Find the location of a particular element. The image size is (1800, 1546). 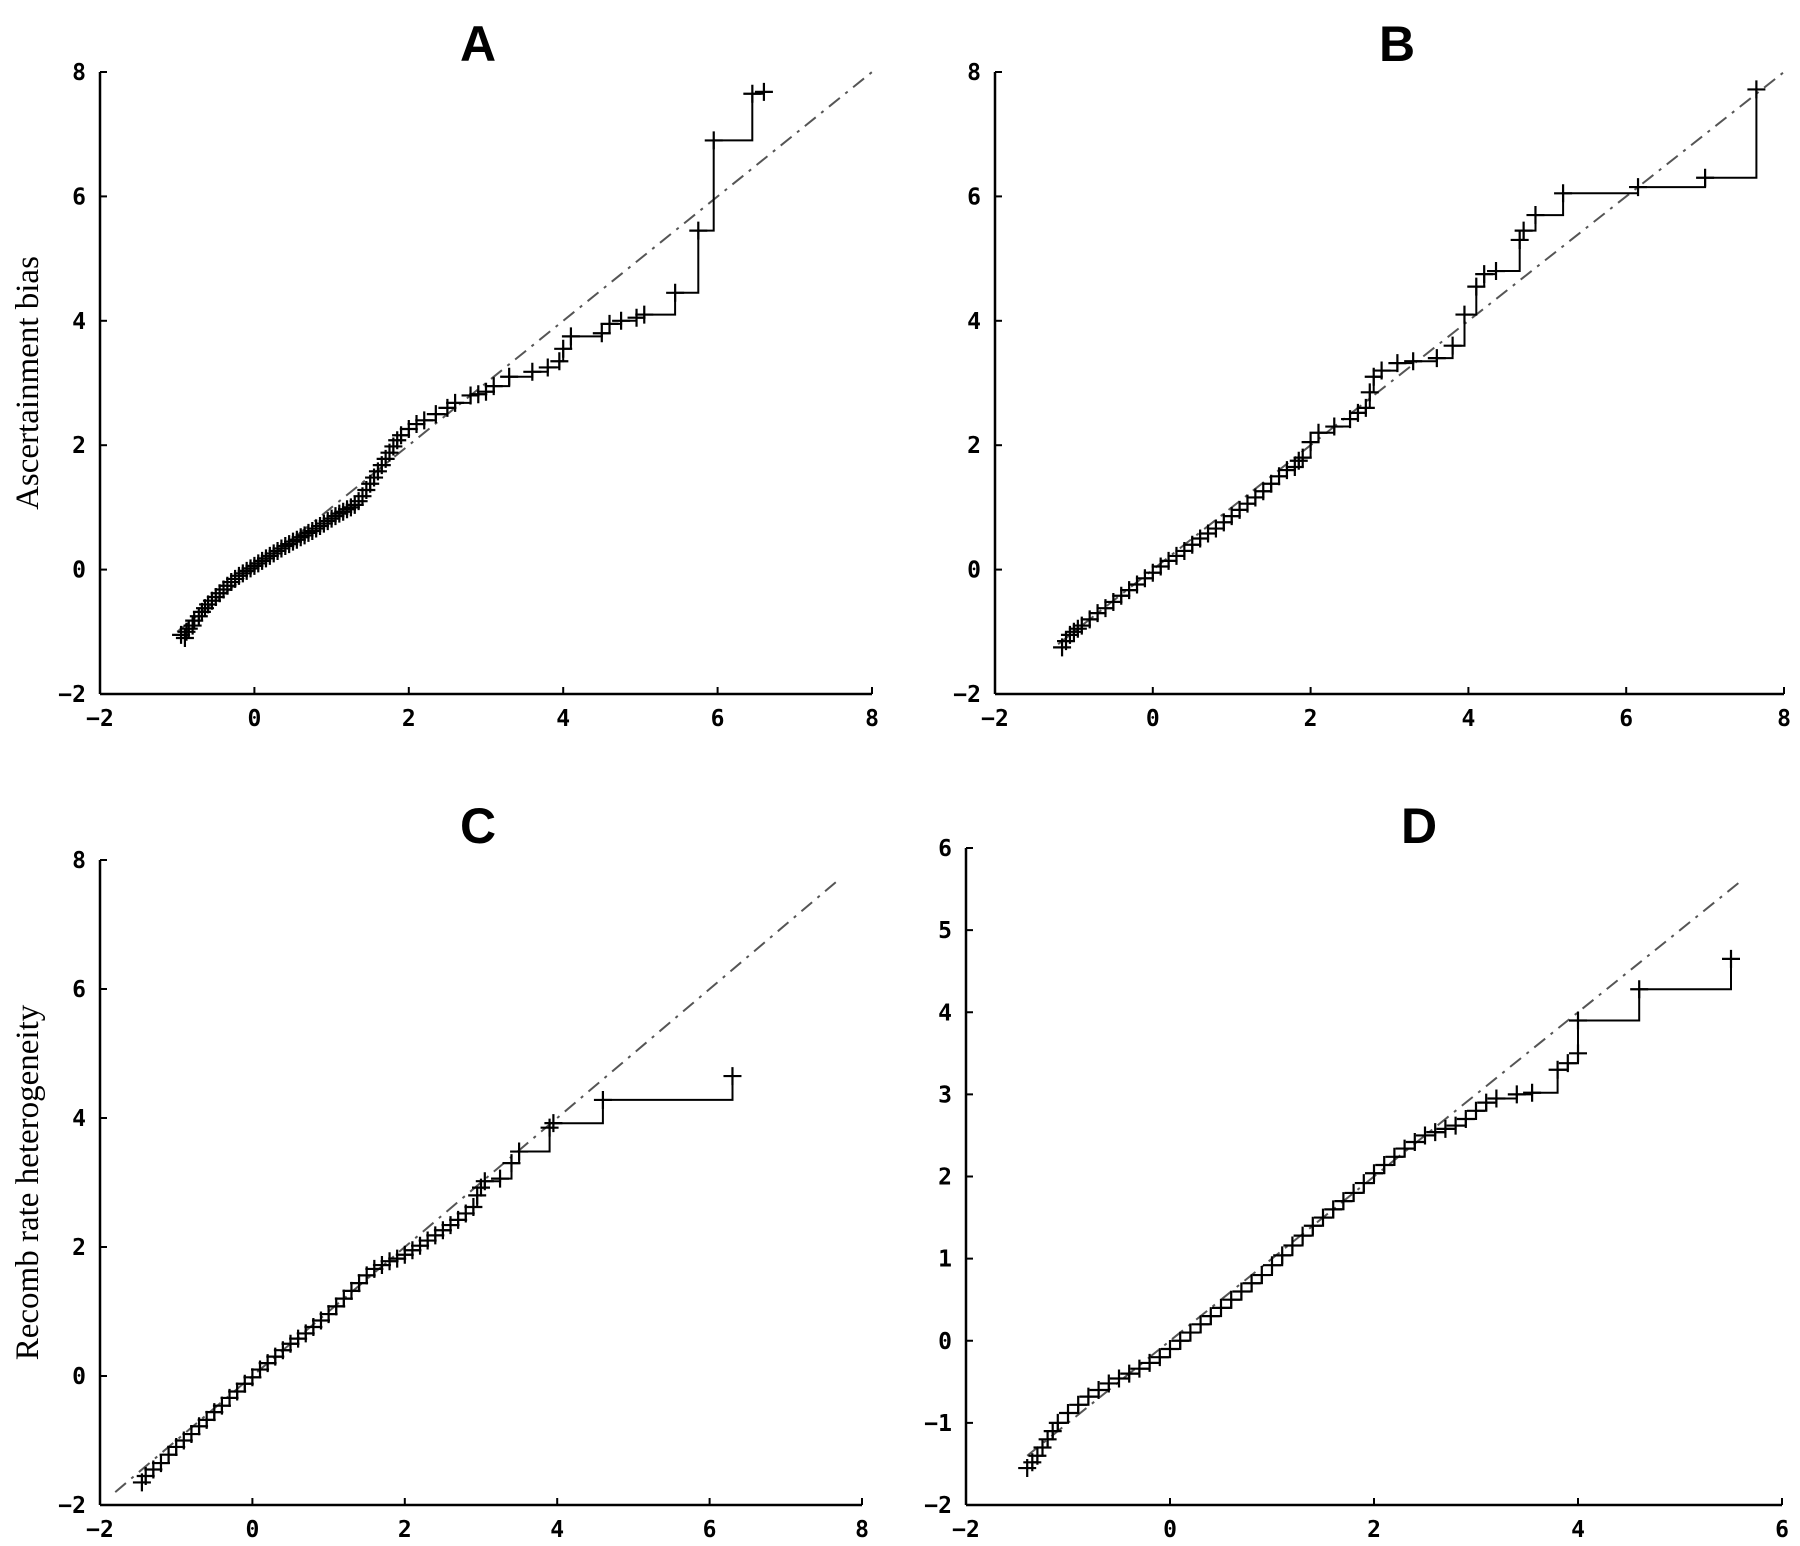

x-tick-label: 2 is located at coordinates (405, 1530).